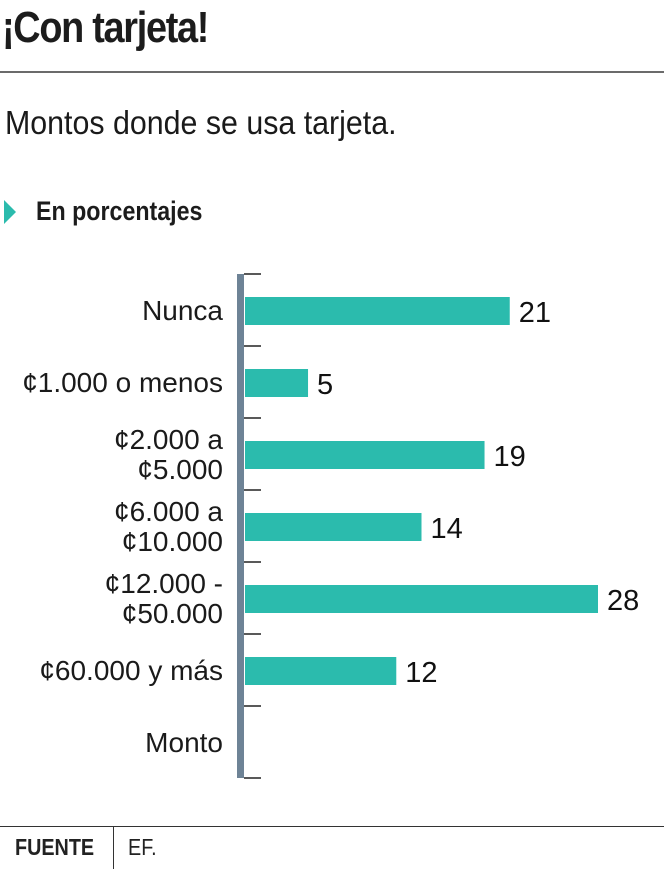  Describe the element at coordinates (535, 313) in the screenshot. I see `value-label: 21` at that location.